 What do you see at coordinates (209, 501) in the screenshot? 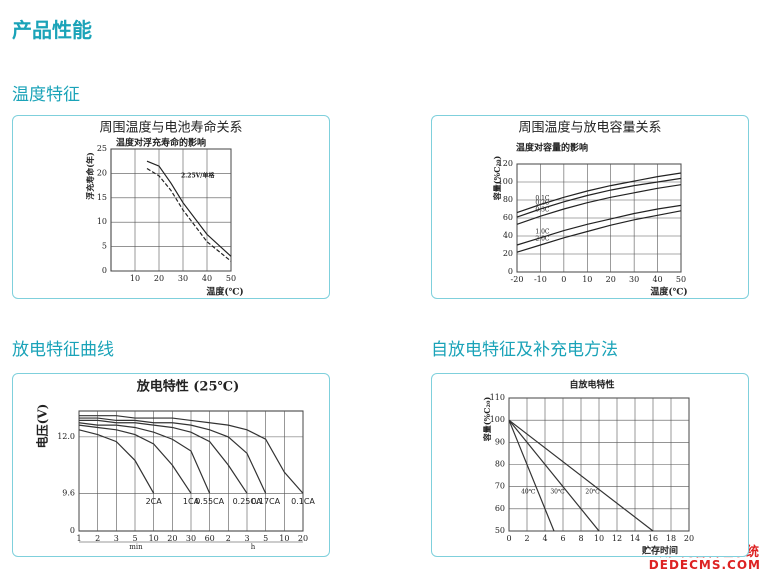
I see `series-label: 0.55CA` at bounding box center [209, 501].